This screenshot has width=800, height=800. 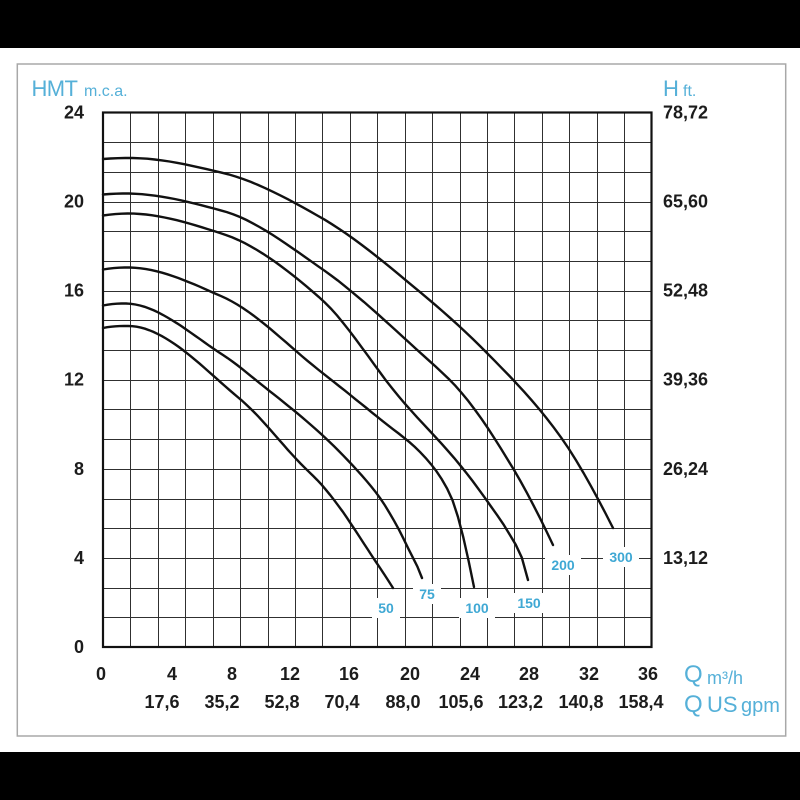 I want to click on svg-text: 88,0, so click(x=402, y=702).